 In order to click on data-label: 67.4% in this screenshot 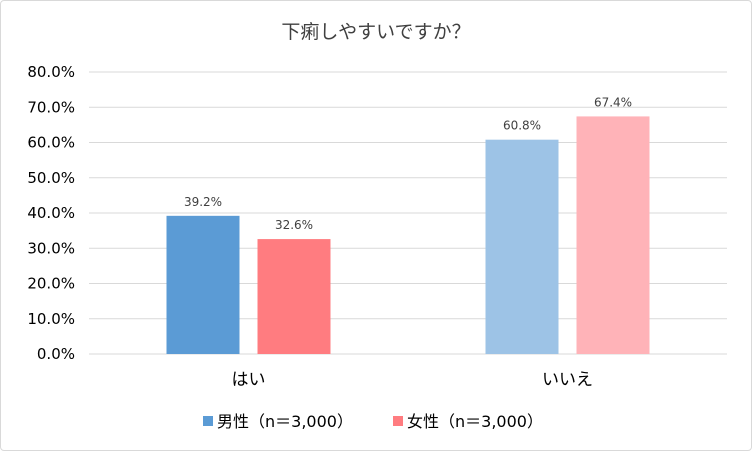, I will do `click(613, 102)`.